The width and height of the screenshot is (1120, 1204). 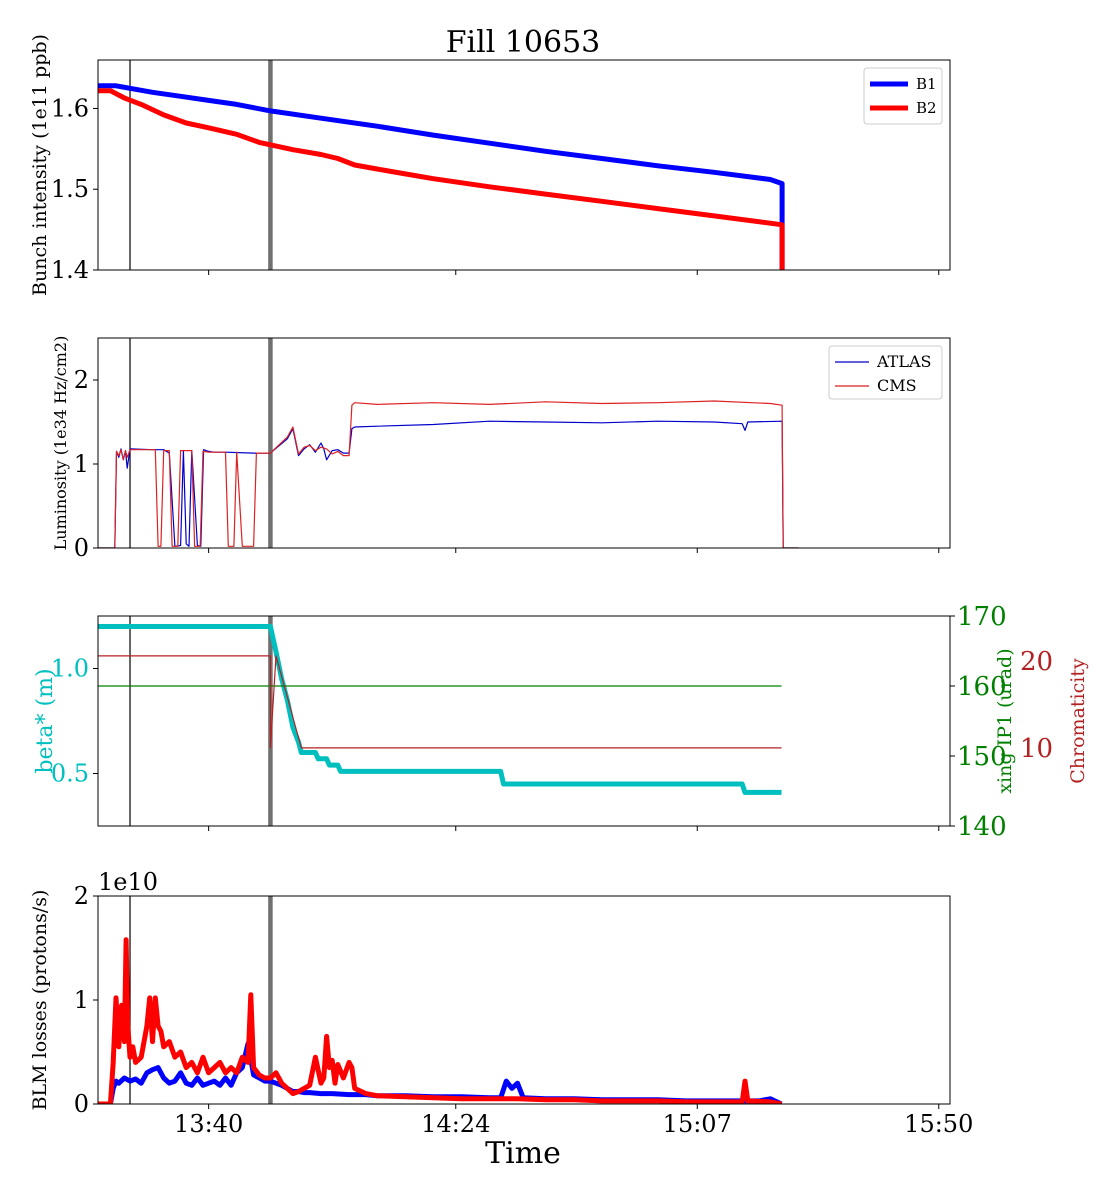 What do you see at coordinates (1036, 749) in the screenshot?
I see `right-tick-label-chromaticity: 10` at bounding box center [1036, 749].